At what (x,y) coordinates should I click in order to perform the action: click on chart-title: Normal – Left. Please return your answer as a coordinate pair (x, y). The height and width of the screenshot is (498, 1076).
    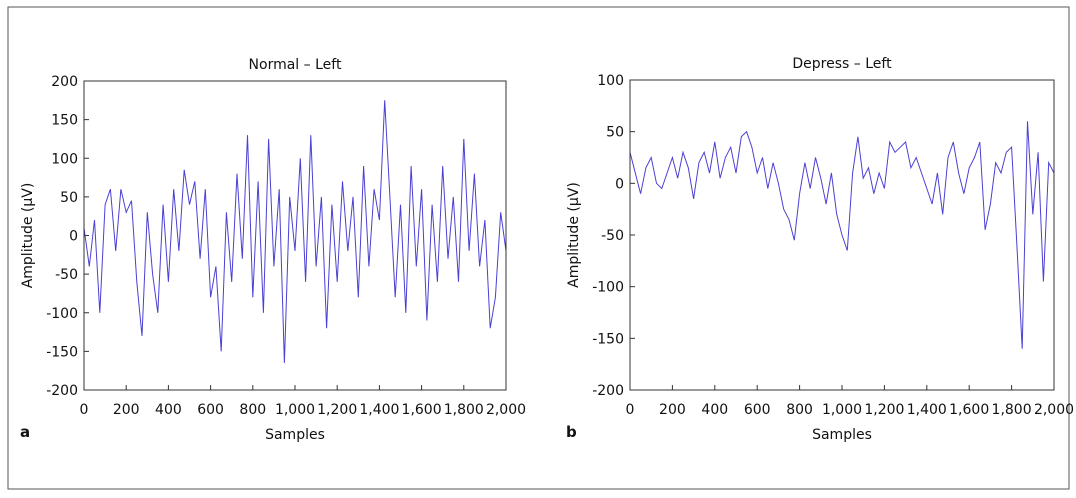
    Looking at the image, I should click on (295, 65).